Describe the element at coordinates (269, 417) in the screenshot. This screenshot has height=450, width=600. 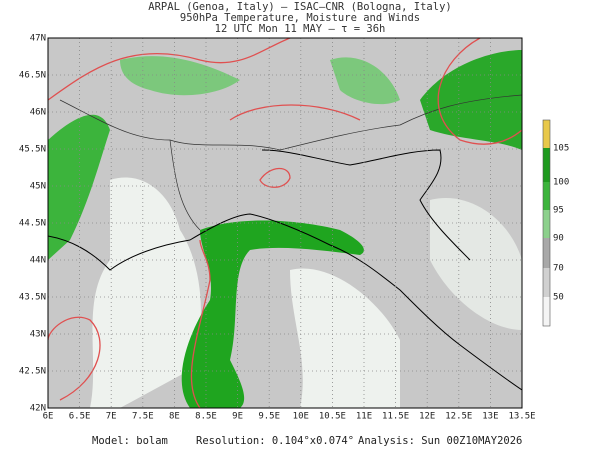
I see `lon-label: 9.5E` at that location.